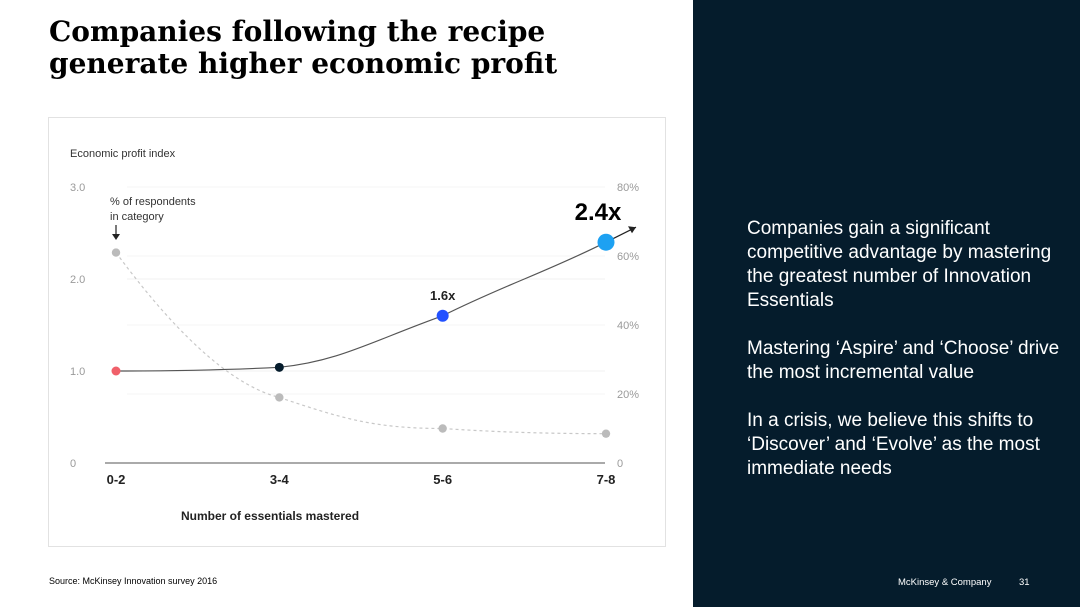 The width and height of the screenshot is (1080, 607). I want to click on respondents-share-line, so click(361, 343).